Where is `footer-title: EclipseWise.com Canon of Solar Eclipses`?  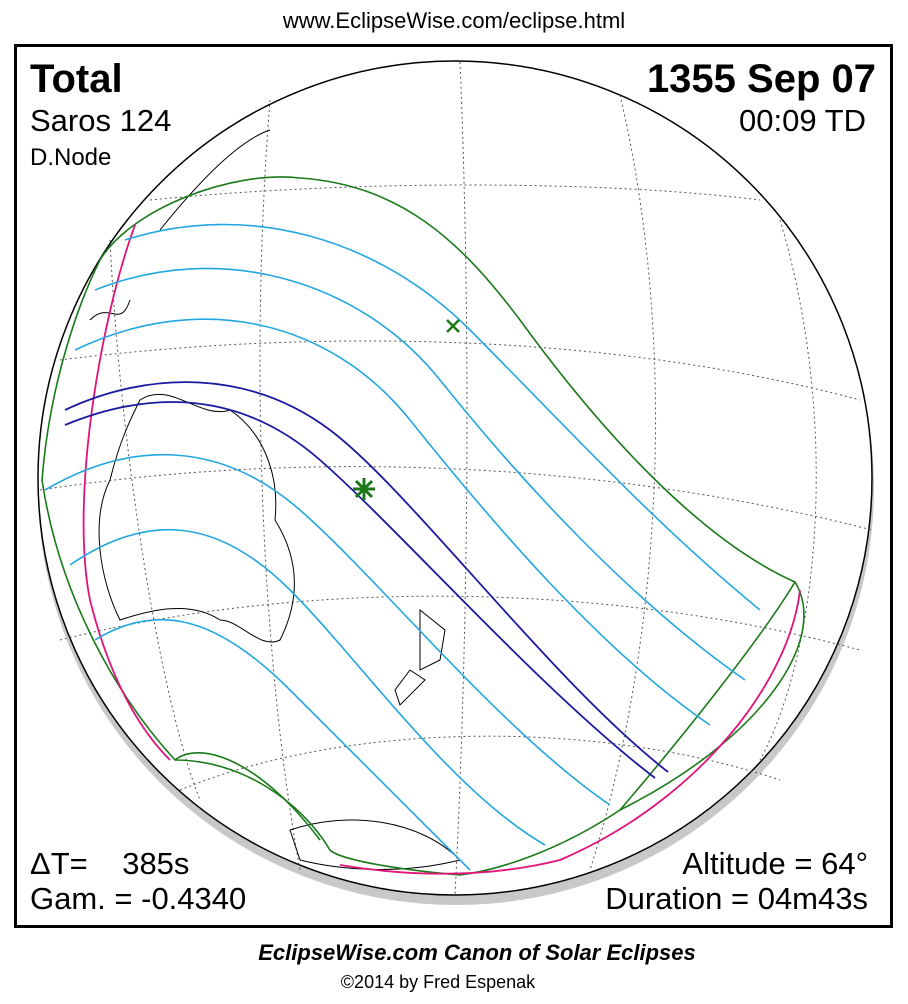 footer-title: EclipseWise.com Canon of Solar Eclipses is located at coordinates (477, 952).